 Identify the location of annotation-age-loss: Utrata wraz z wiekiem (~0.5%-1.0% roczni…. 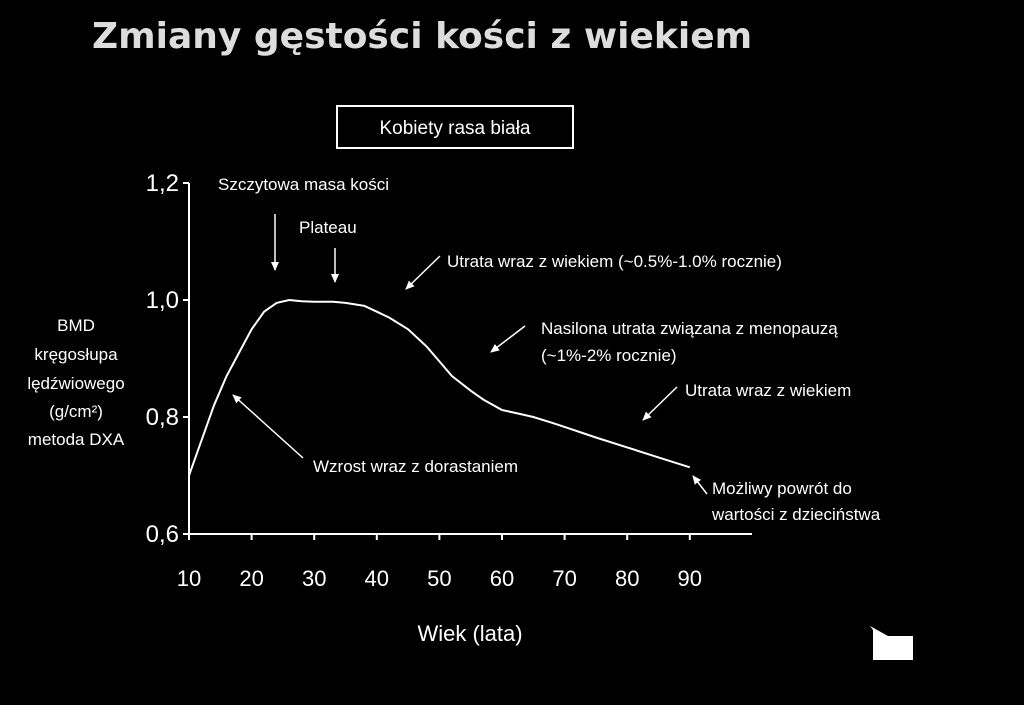
(614, 261).